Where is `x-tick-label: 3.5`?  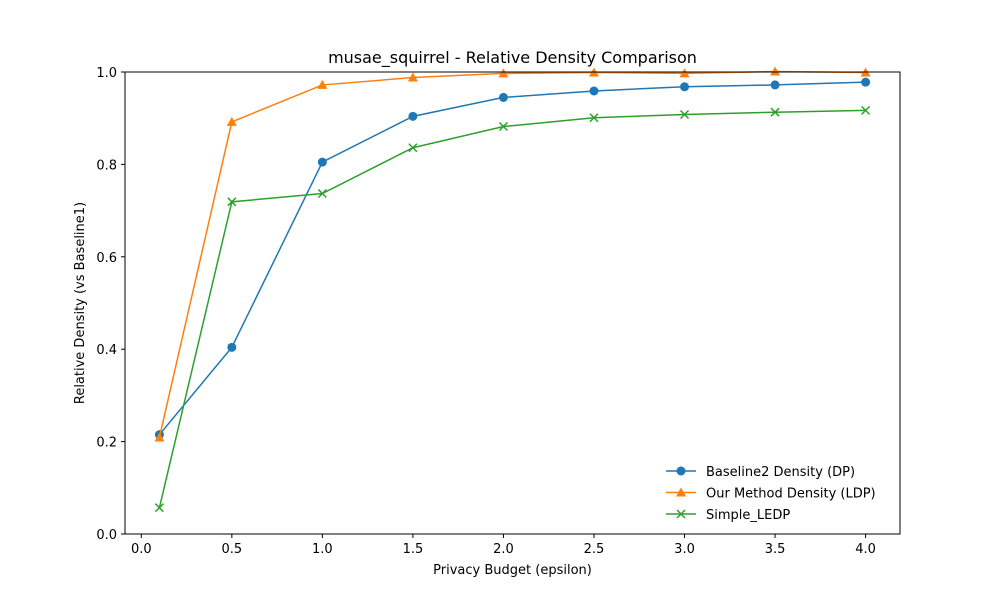 x-tick-label: 3.5 is located at coordinates (775, 549).